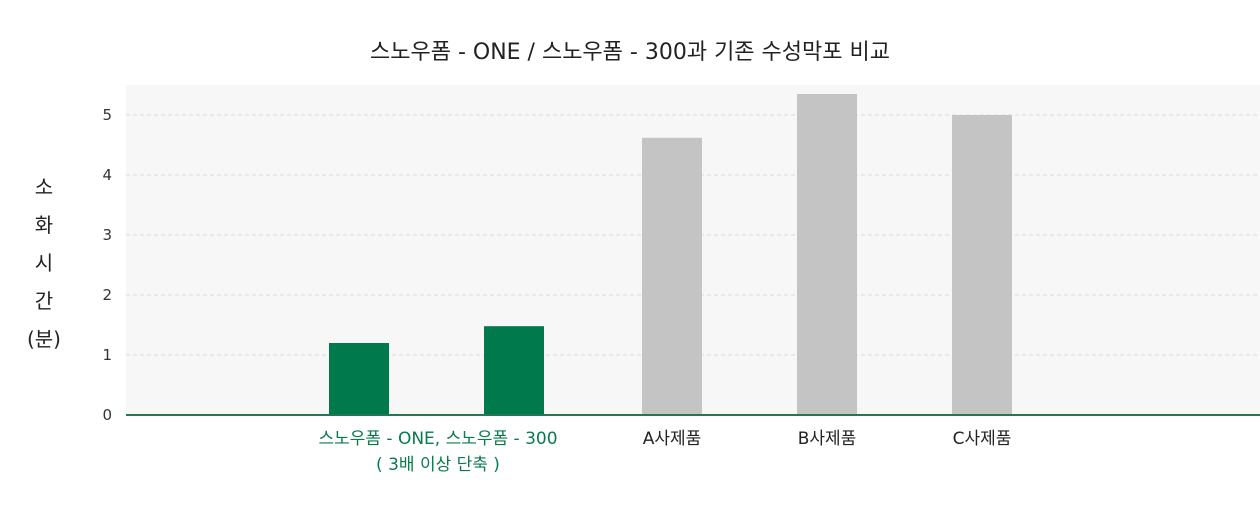 This screenshot has height=510, width=1260. I want to click on x-category-label: A사제품, so click(672, 439).